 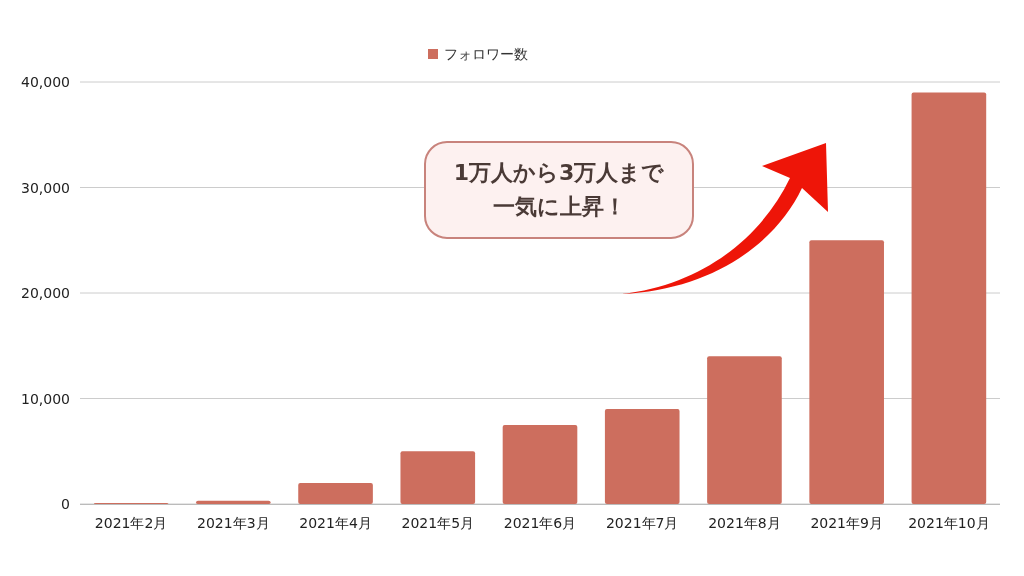 I want to click on y-tick-label: 30,000, so click(x=45, y=187).